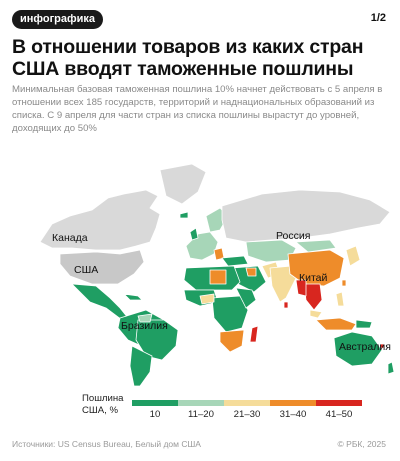 The image size is (400, 461). What do you see at coordinates (155, 414) in the screenshot?
I see `legend-label-10: 10` at bounding box center [155, 414].